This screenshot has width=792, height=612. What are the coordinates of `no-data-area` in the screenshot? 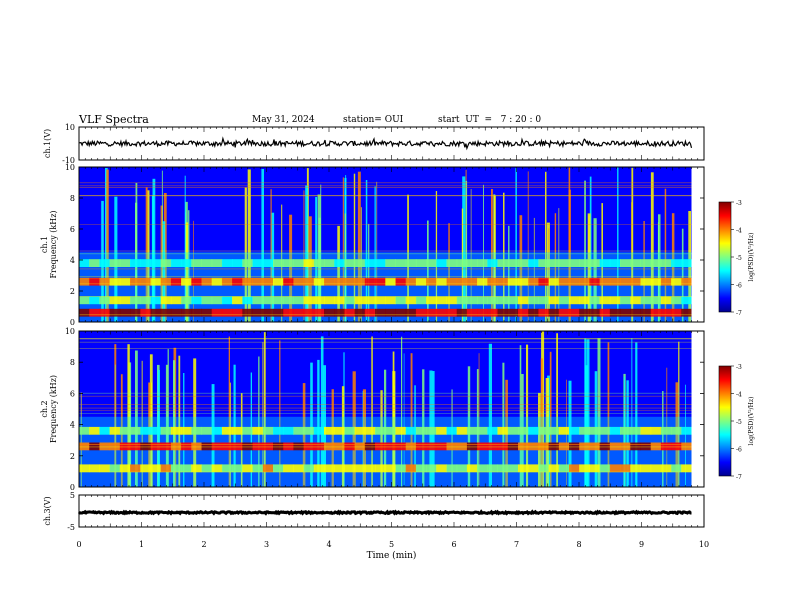 It's located at (697, 244).